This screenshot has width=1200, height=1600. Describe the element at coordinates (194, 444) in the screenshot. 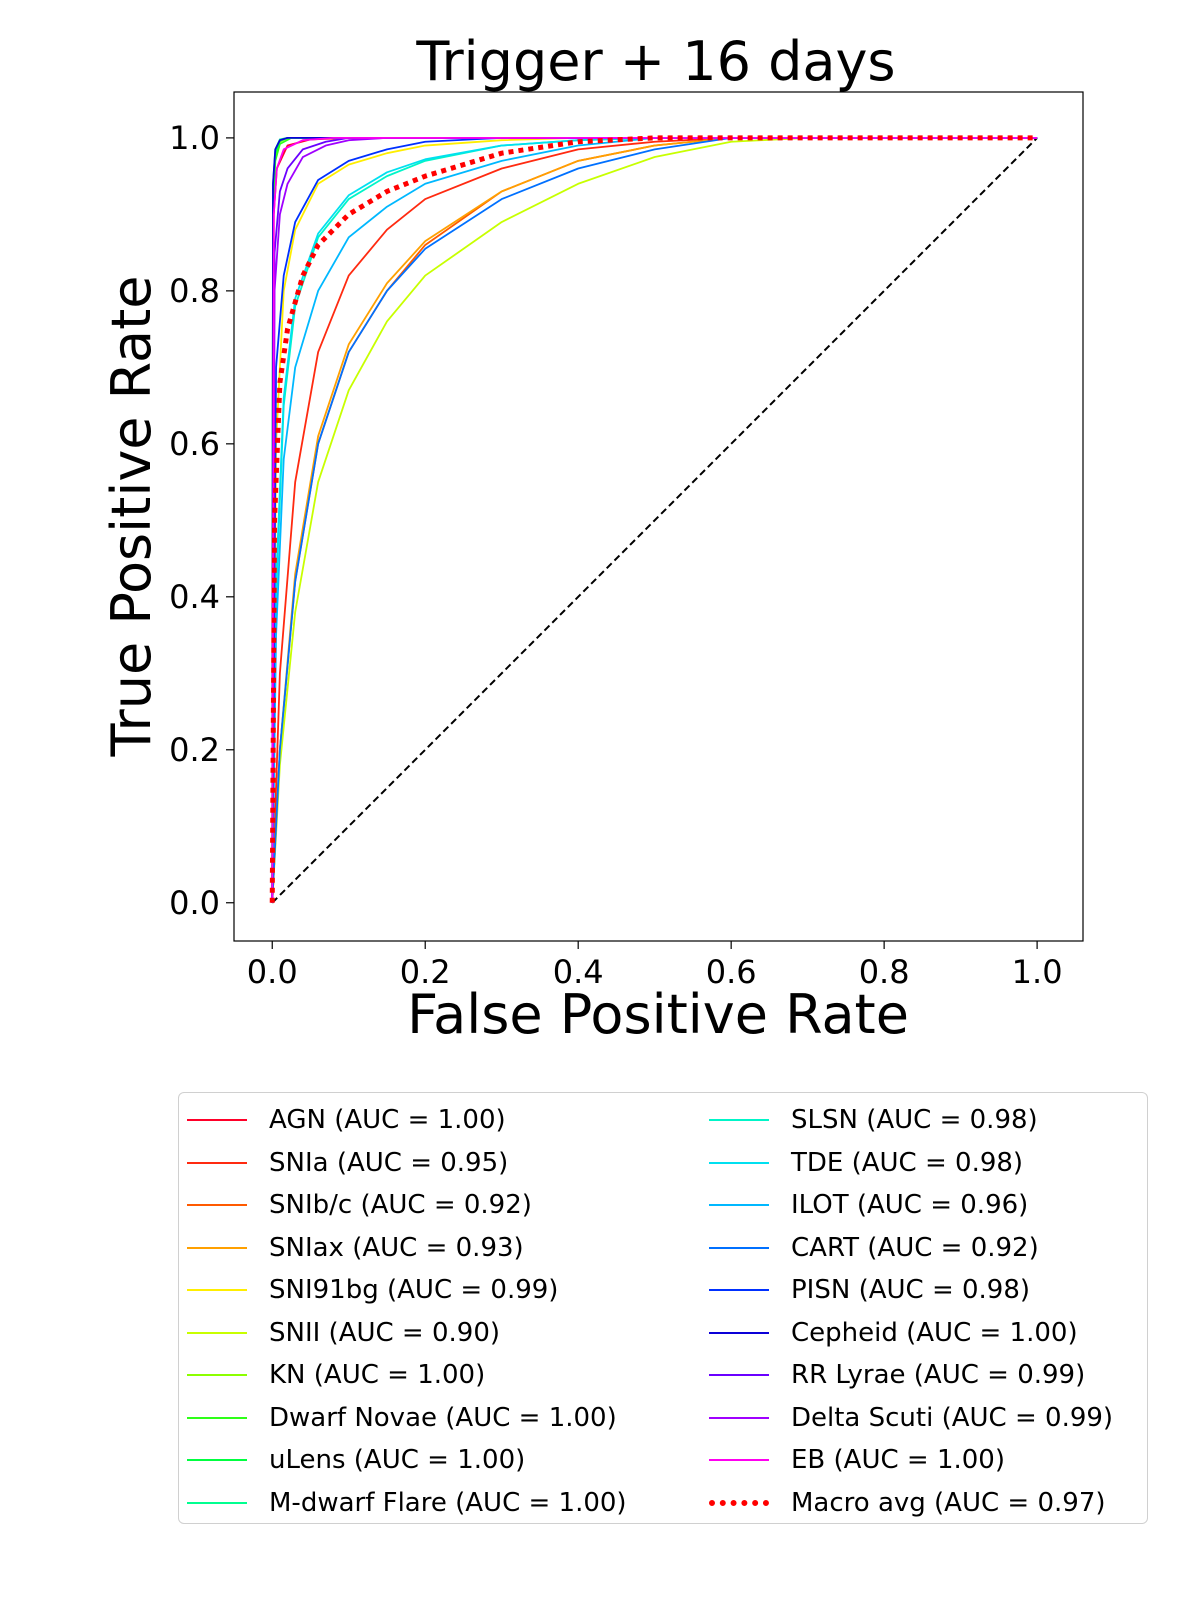

I see `y-tick-label: 0.6` at that location.